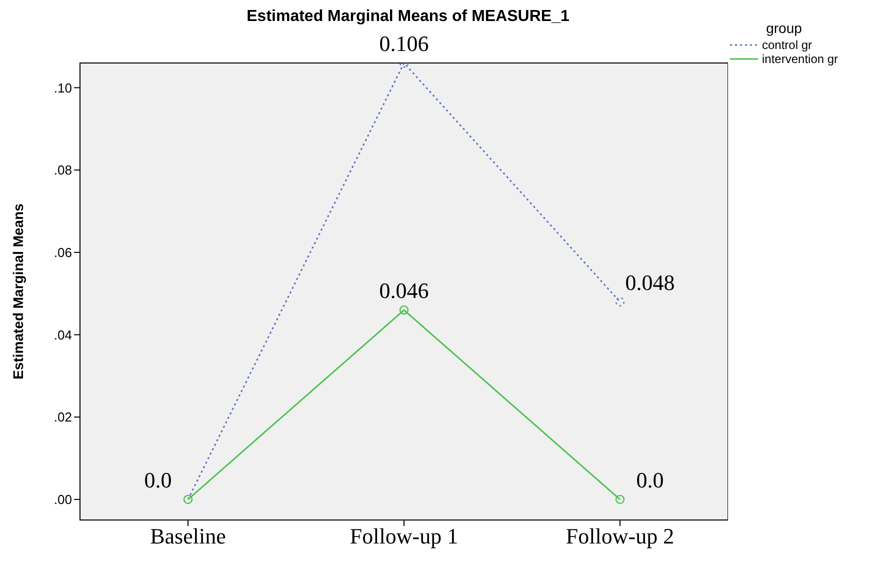  Describe the element at coordinates (63, 334) in the screenshot. I see `y-tick-label: .04` at that location.